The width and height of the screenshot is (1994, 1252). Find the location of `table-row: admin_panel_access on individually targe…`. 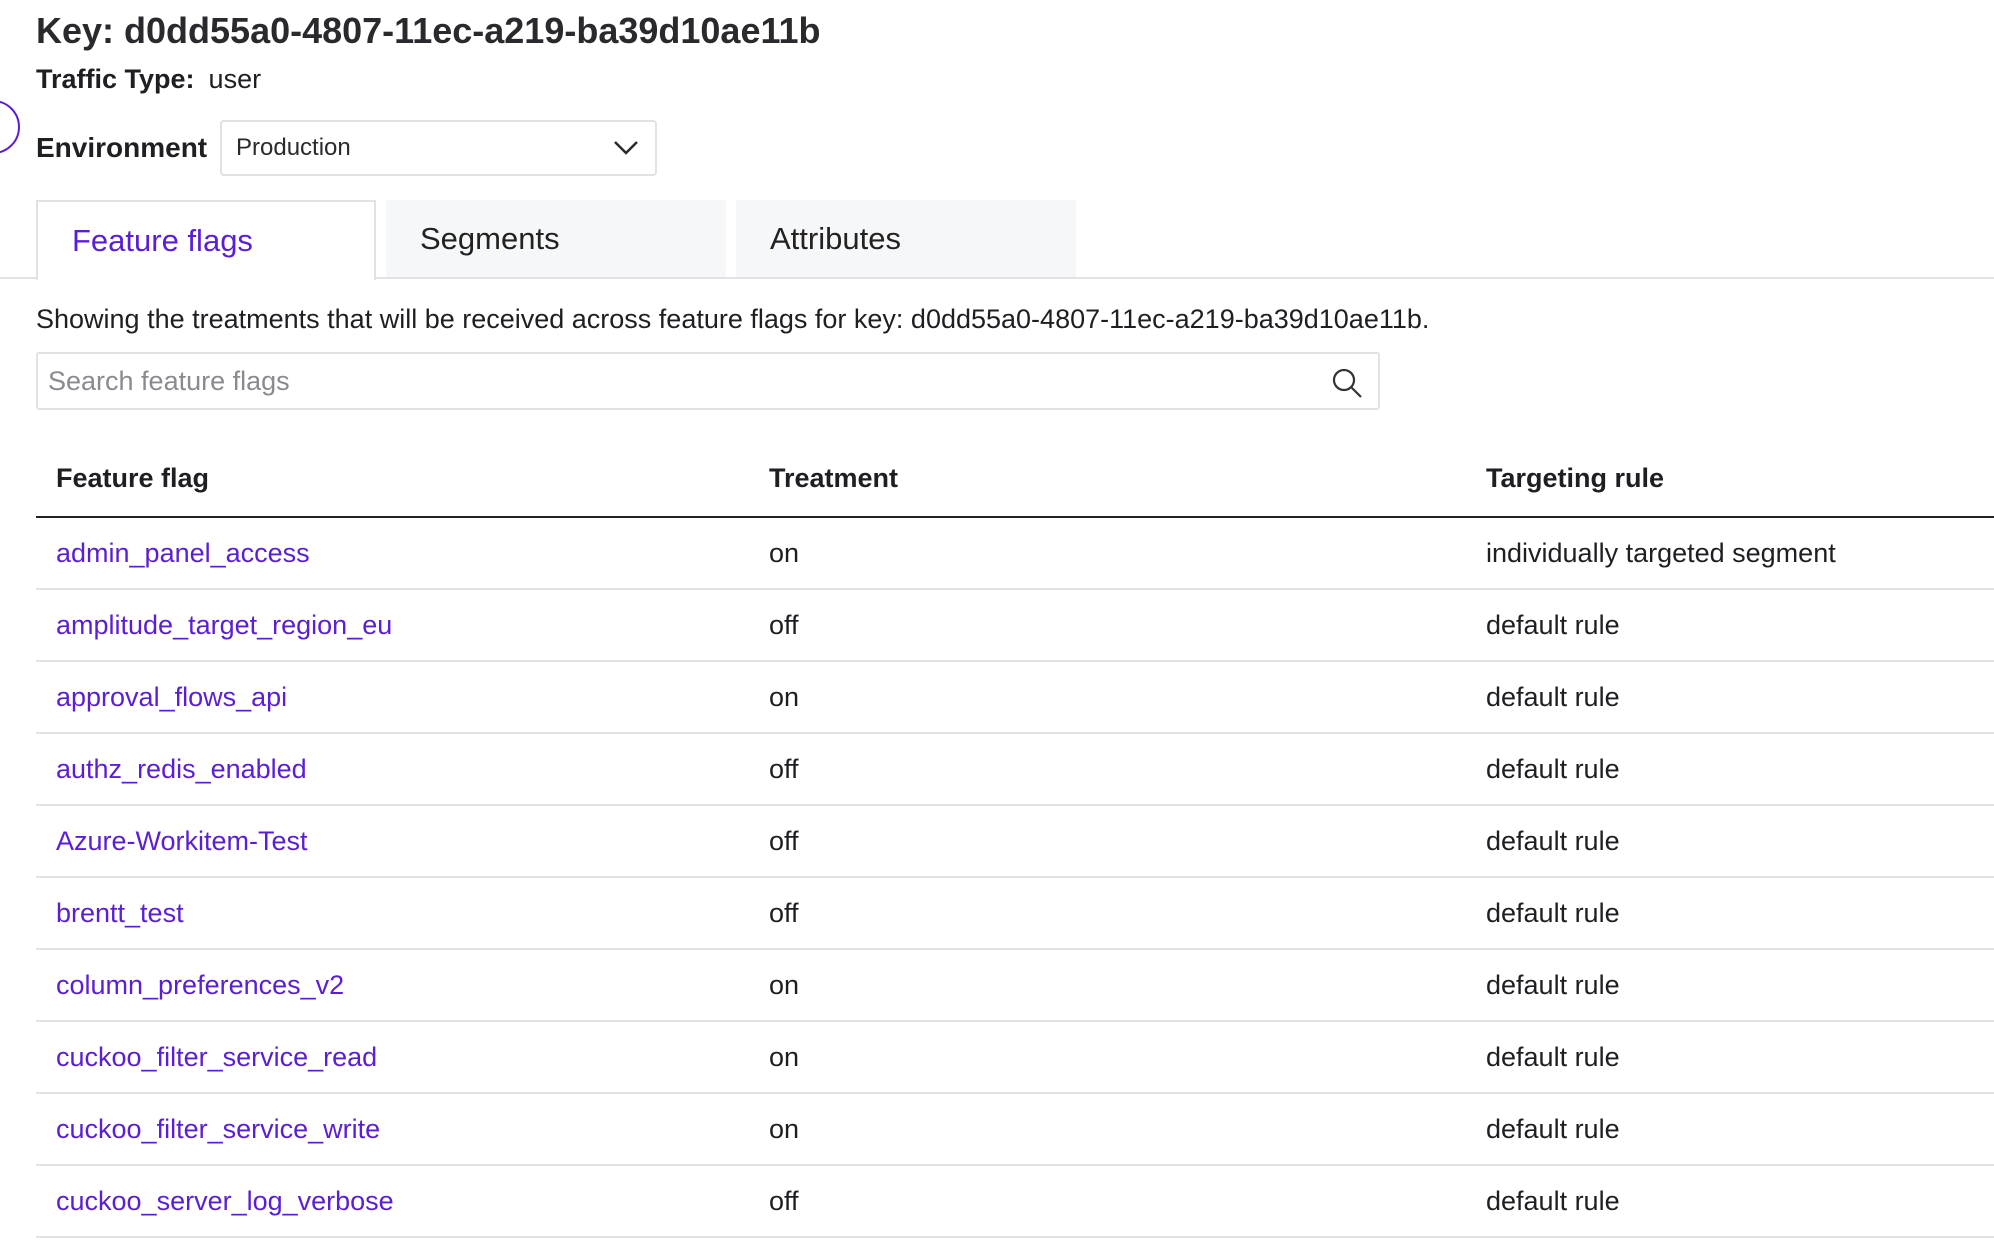

table-row: admin_panel_access on individually targe… is located at coordinates (1015, 553).